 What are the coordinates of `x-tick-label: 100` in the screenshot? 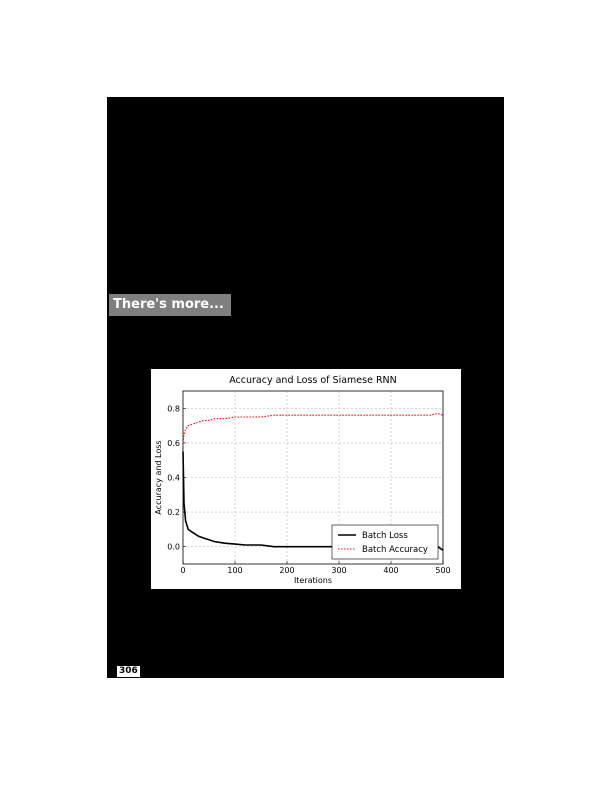 It's located at (234, 570).